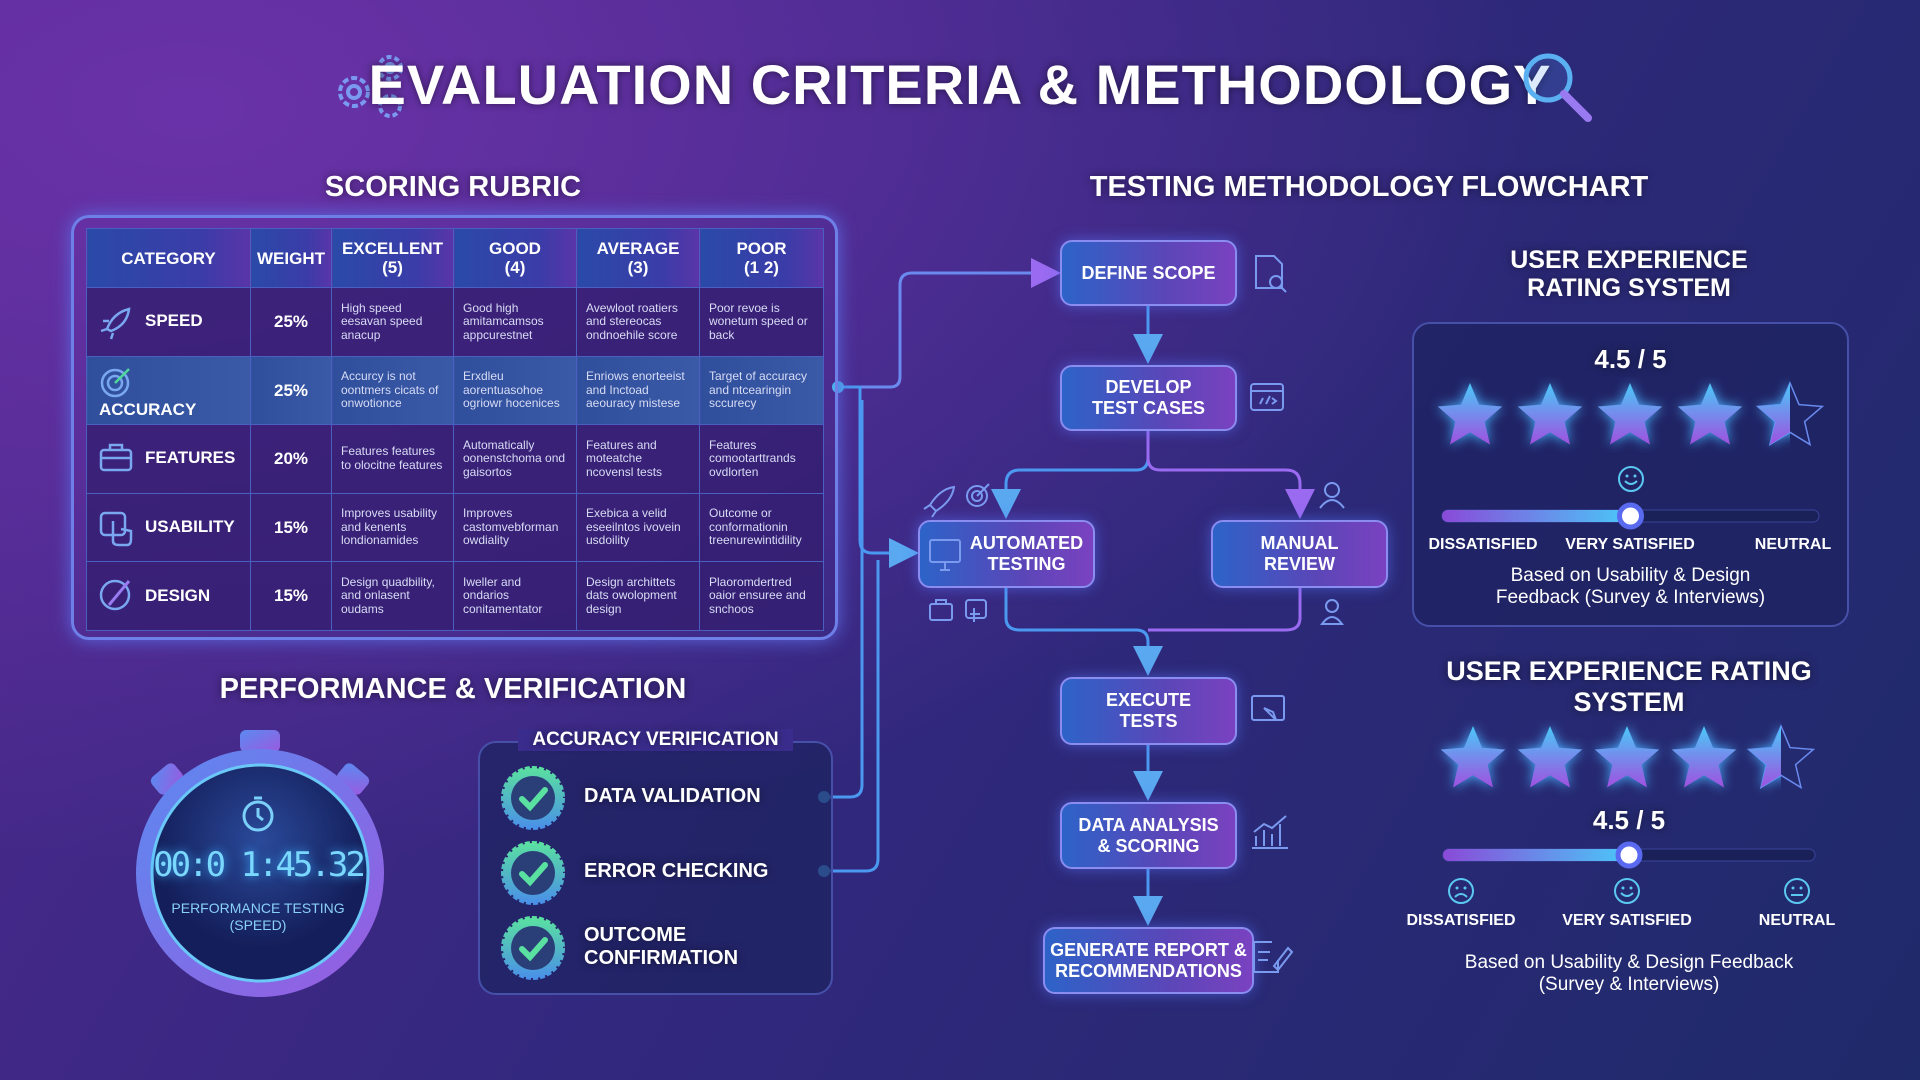 Image resolution: width=1920 pixels, height=1080 pixels. What do you see at coordinates (638, 258) in the screenshot?
I see `rubric-header-4: AVERAGE (3)` at bounding box center [638, 258].